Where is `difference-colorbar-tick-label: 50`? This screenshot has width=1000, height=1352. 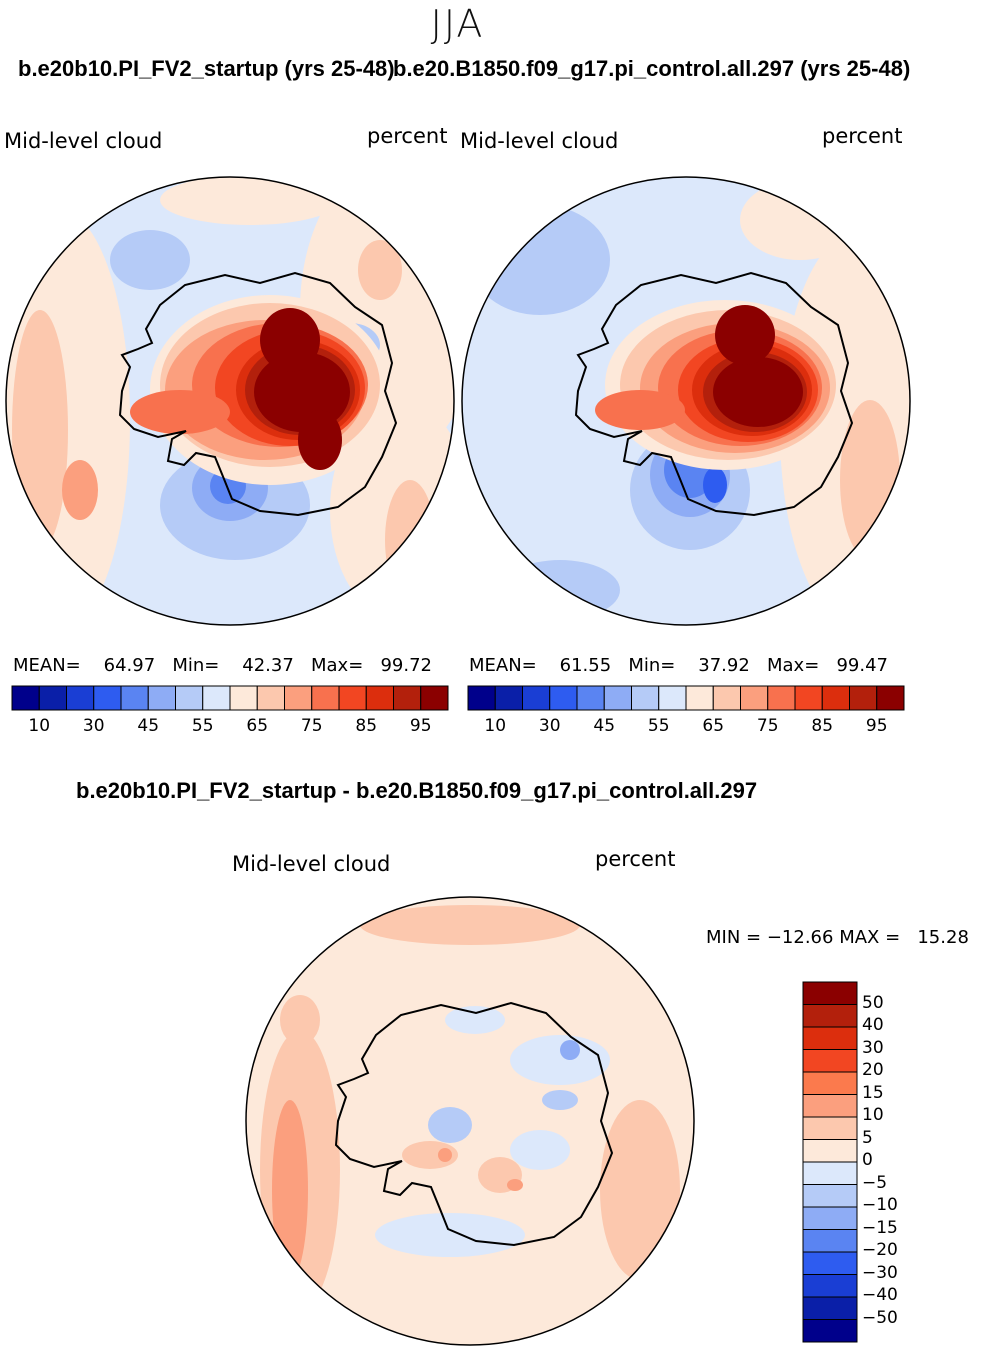
difference-colorbar-tick-label: 50 is located at coordinates (873, 1002).